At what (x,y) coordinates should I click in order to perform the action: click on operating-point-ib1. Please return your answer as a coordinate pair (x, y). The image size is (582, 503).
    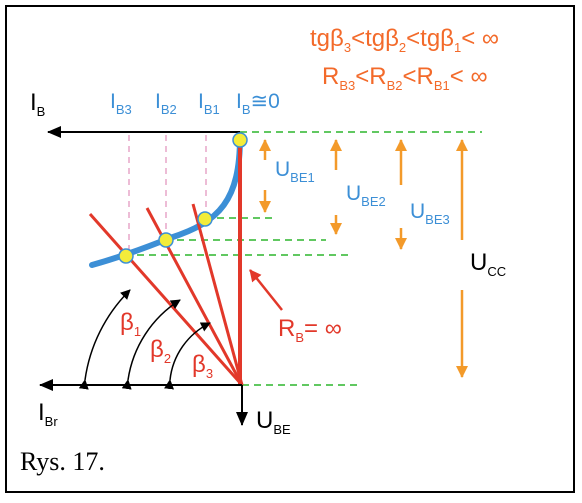
    Looking at the image, I should click on (205, 219).